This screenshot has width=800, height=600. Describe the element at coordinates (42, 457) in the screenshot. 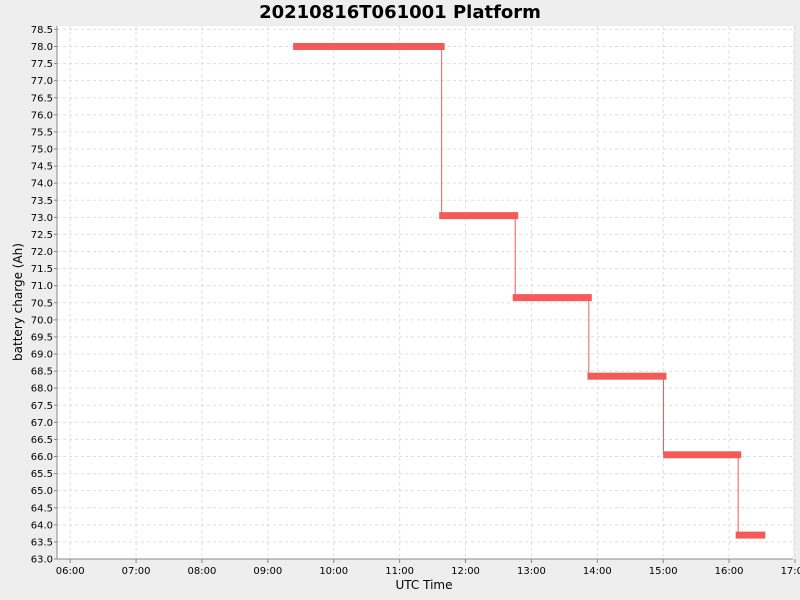

I see `y-tick-label: 66.0` at that location.